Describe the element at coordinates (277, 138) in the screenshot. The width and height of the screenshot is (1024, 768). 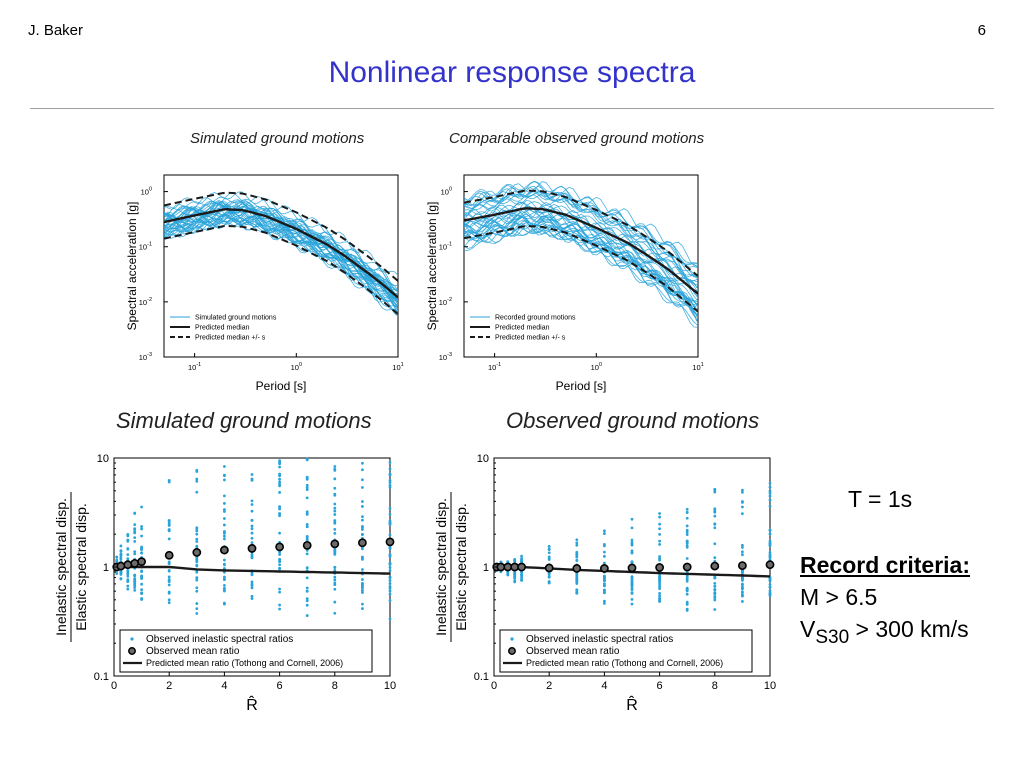
I see `caption-top-left: Simulated ground motions` at that location.